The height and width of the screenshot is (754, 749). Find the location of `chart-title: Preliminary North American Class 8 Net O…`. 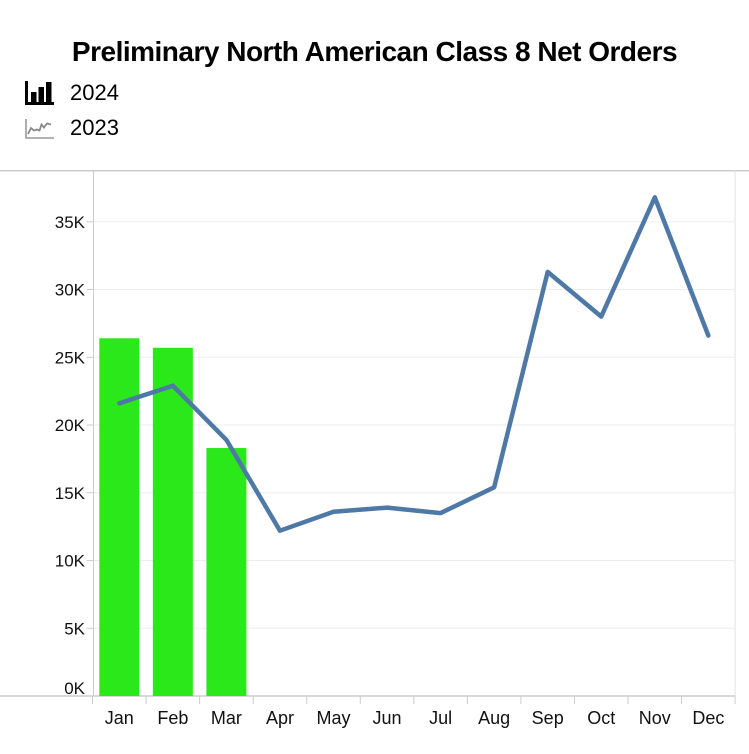

chart-title: Preliminary North American Class 8 Net O… is located at coordinates (374, 51).